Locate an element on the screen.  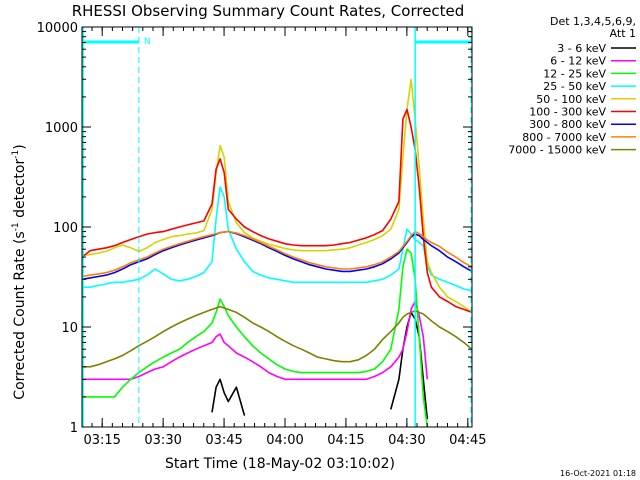
legend-label-0: 3 - 6 keV is located at coordinates (581, 48).